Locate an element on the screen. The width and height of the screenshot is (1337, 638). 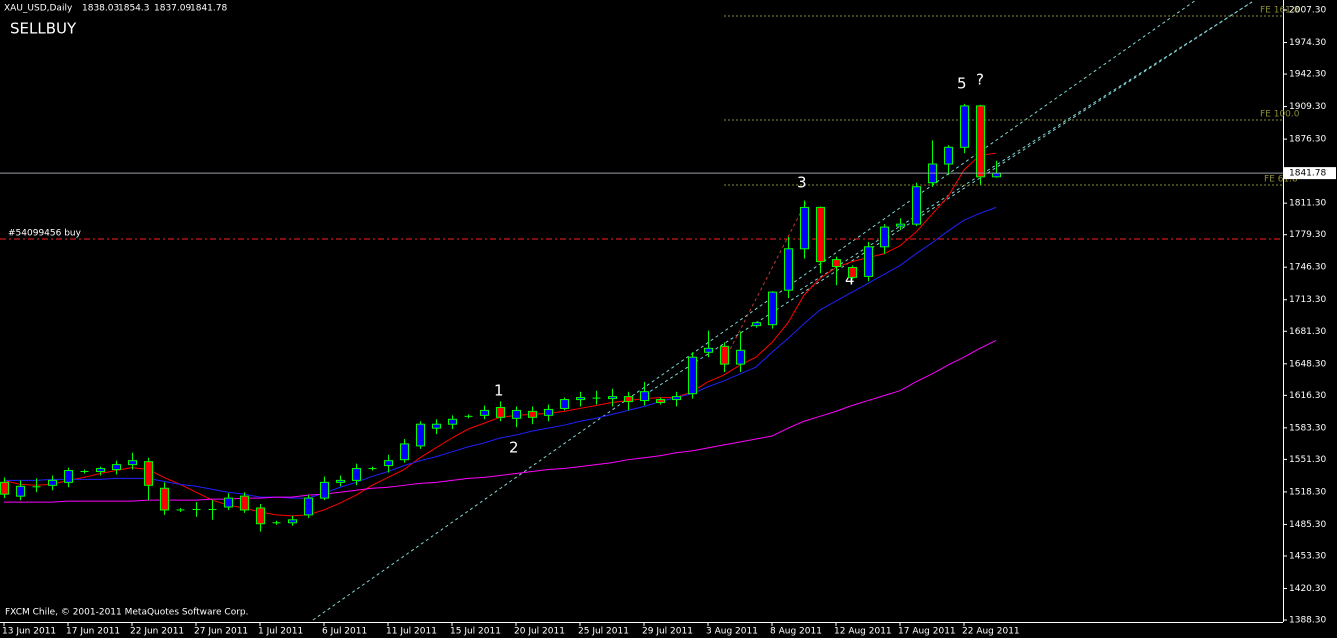
wave-label: ? is located at coordinates (980, 80).